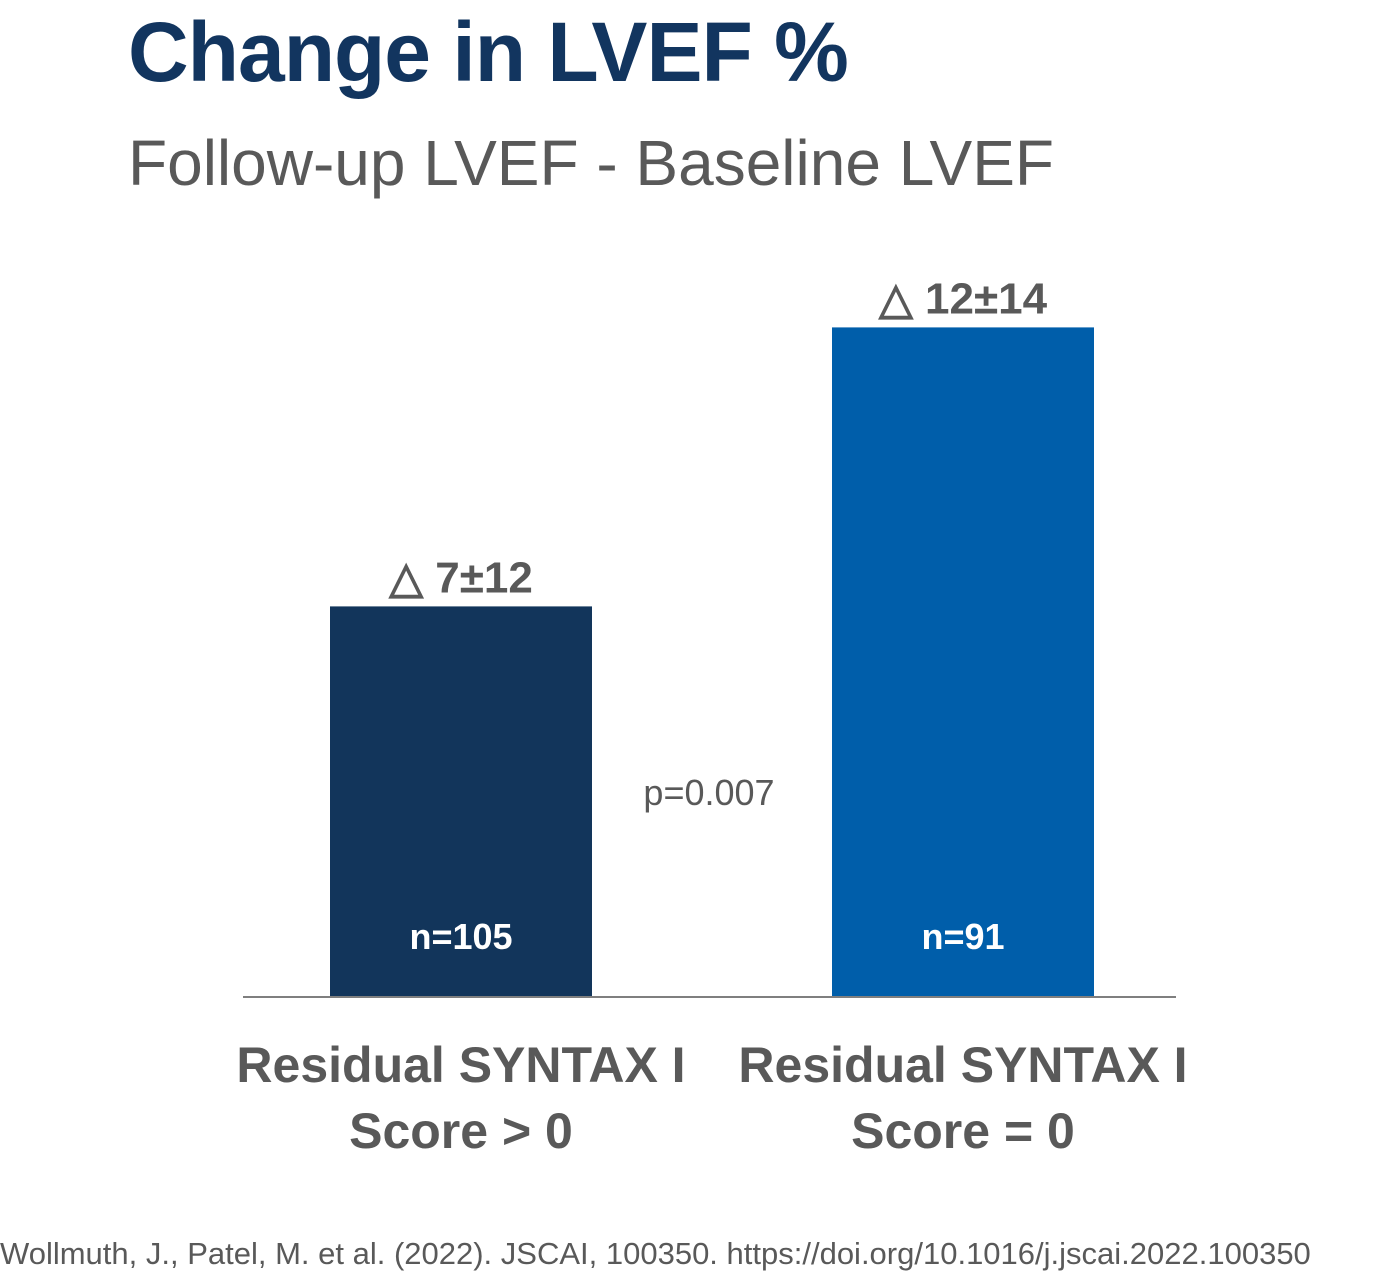  I want to click on bar-value-label-2: △ 12±14, so click(963, 298).